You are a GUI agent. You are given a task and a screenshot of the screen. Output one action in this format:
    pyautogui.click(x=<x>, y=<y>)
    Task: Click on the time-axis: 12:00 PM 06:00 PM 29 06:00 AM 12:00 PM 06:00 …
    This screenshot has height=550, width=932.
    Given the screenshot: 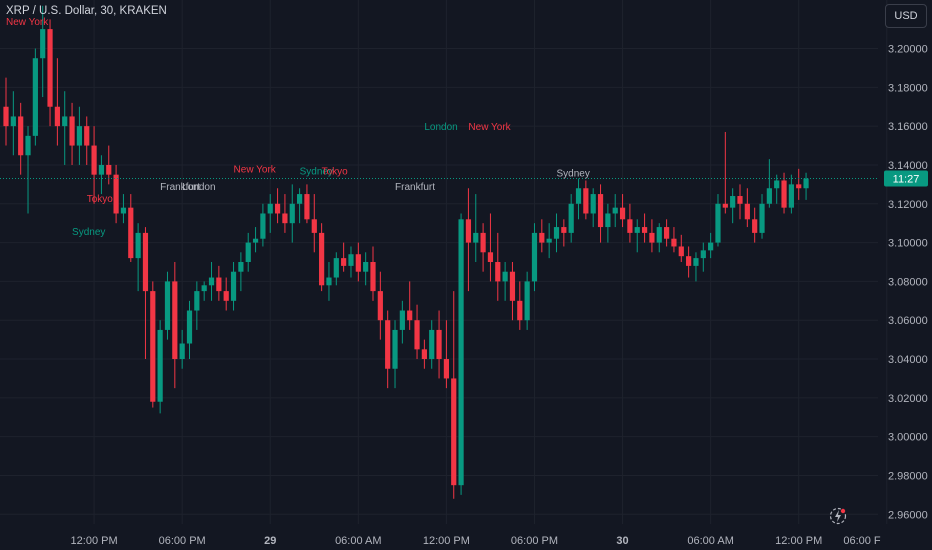 What is the action you would take?
    pyautogui.click(x=476, y=541)
    